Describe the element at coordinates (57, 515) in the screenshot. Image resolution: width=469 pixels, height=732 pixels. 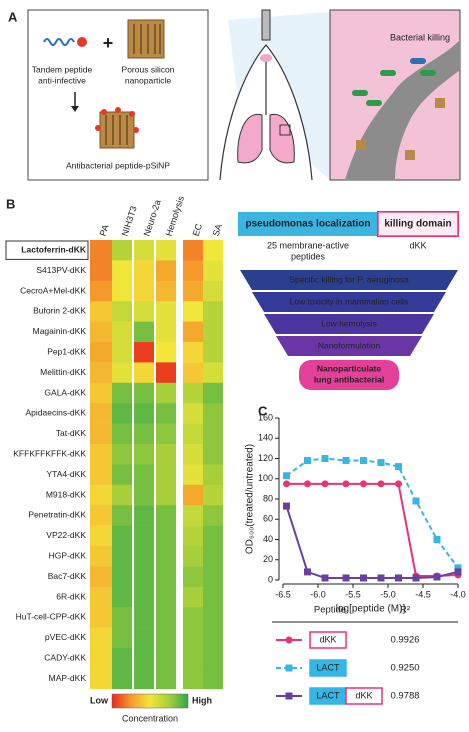
I see `row-label: Penetratin-dKK` at that location.